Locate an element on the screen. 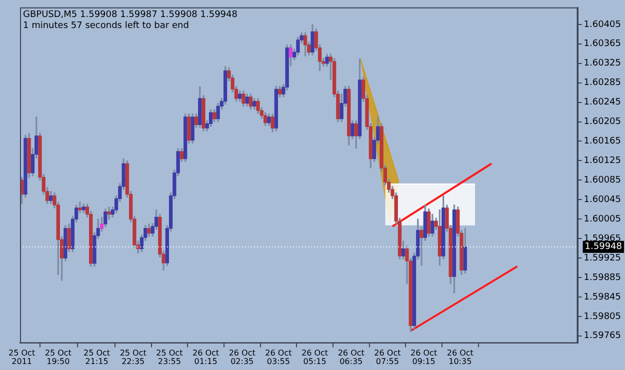 This screenshot has height=370, width=625. y-tick-label: 1.60005 is located at coordinates (602, 219).